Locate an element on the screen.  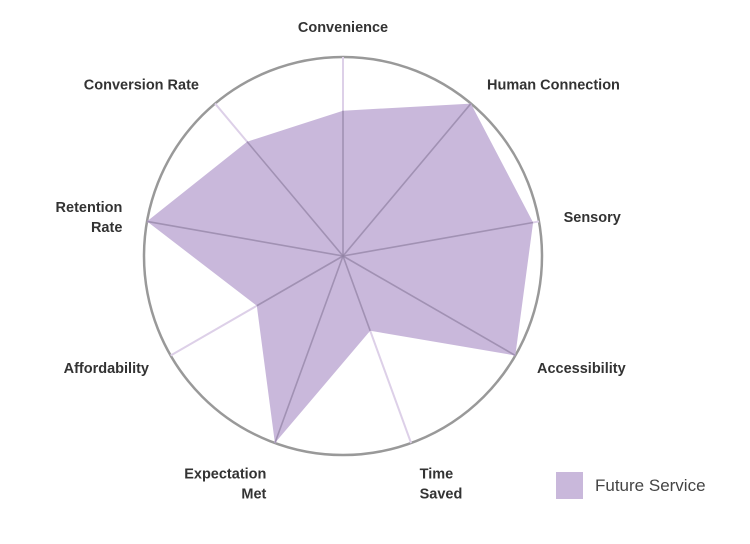
axis-label-expectation-met-line-1: Expectation is located at coordinates (225, 475).